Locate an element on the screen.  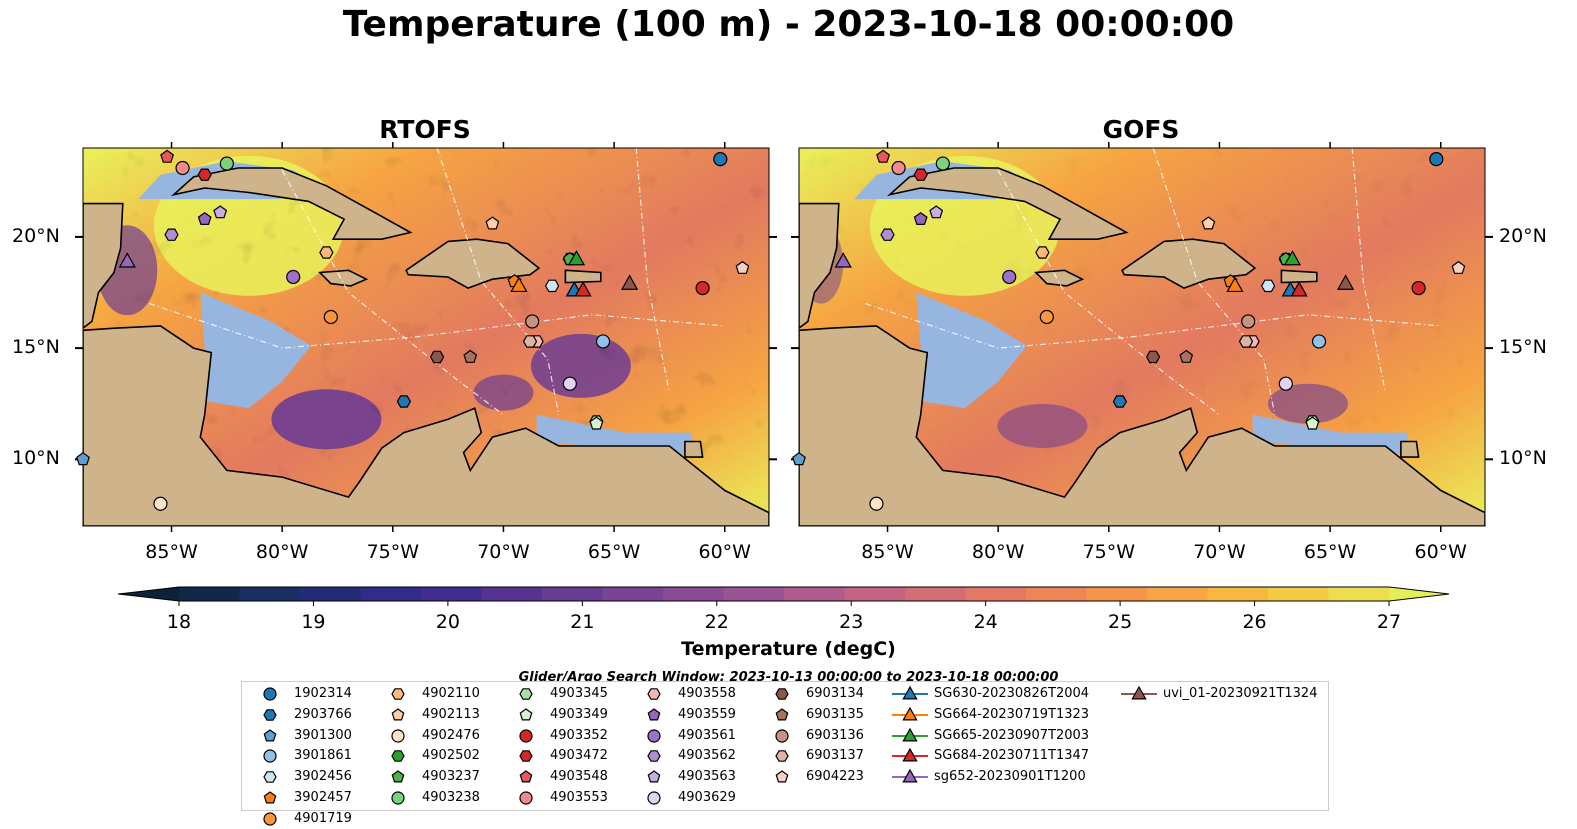
colorbar-extend-min is located at coordinates (148, 594).